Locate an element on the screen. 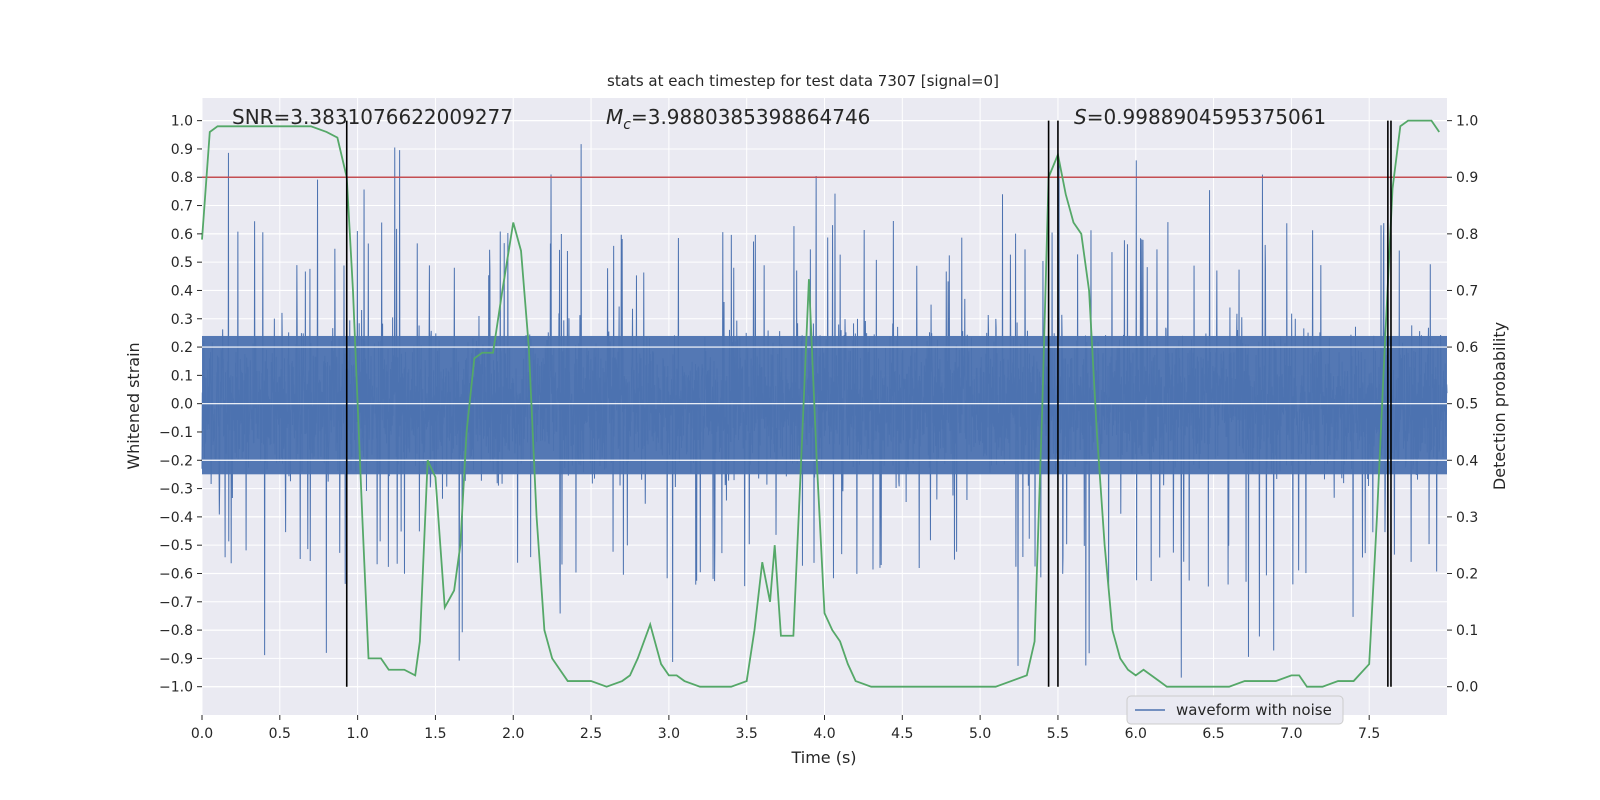  y-left-tick-label: 0.3 is located at coordinates (182, 320).